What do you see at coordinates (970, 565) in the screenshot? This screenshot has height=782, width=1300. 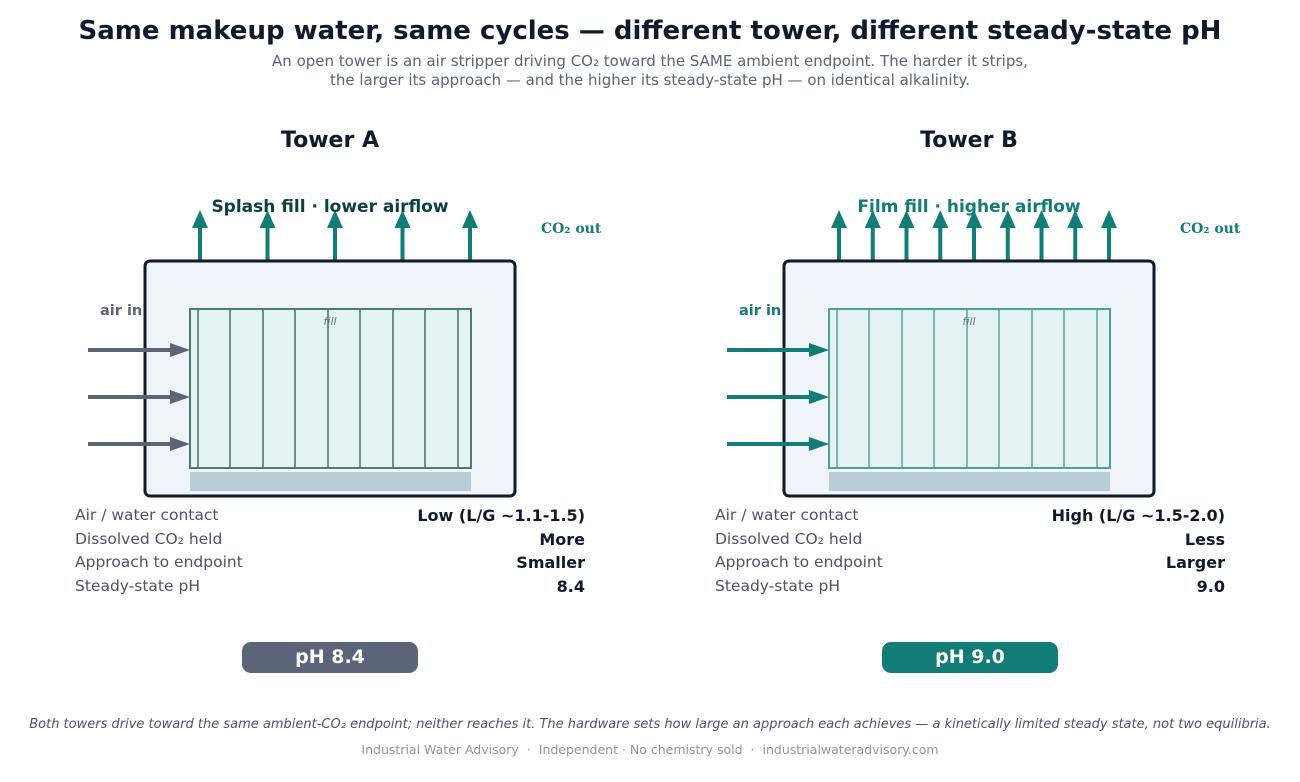 I see `stat-row: Approach to endpoint Larger` at bounding box center [970, 565].